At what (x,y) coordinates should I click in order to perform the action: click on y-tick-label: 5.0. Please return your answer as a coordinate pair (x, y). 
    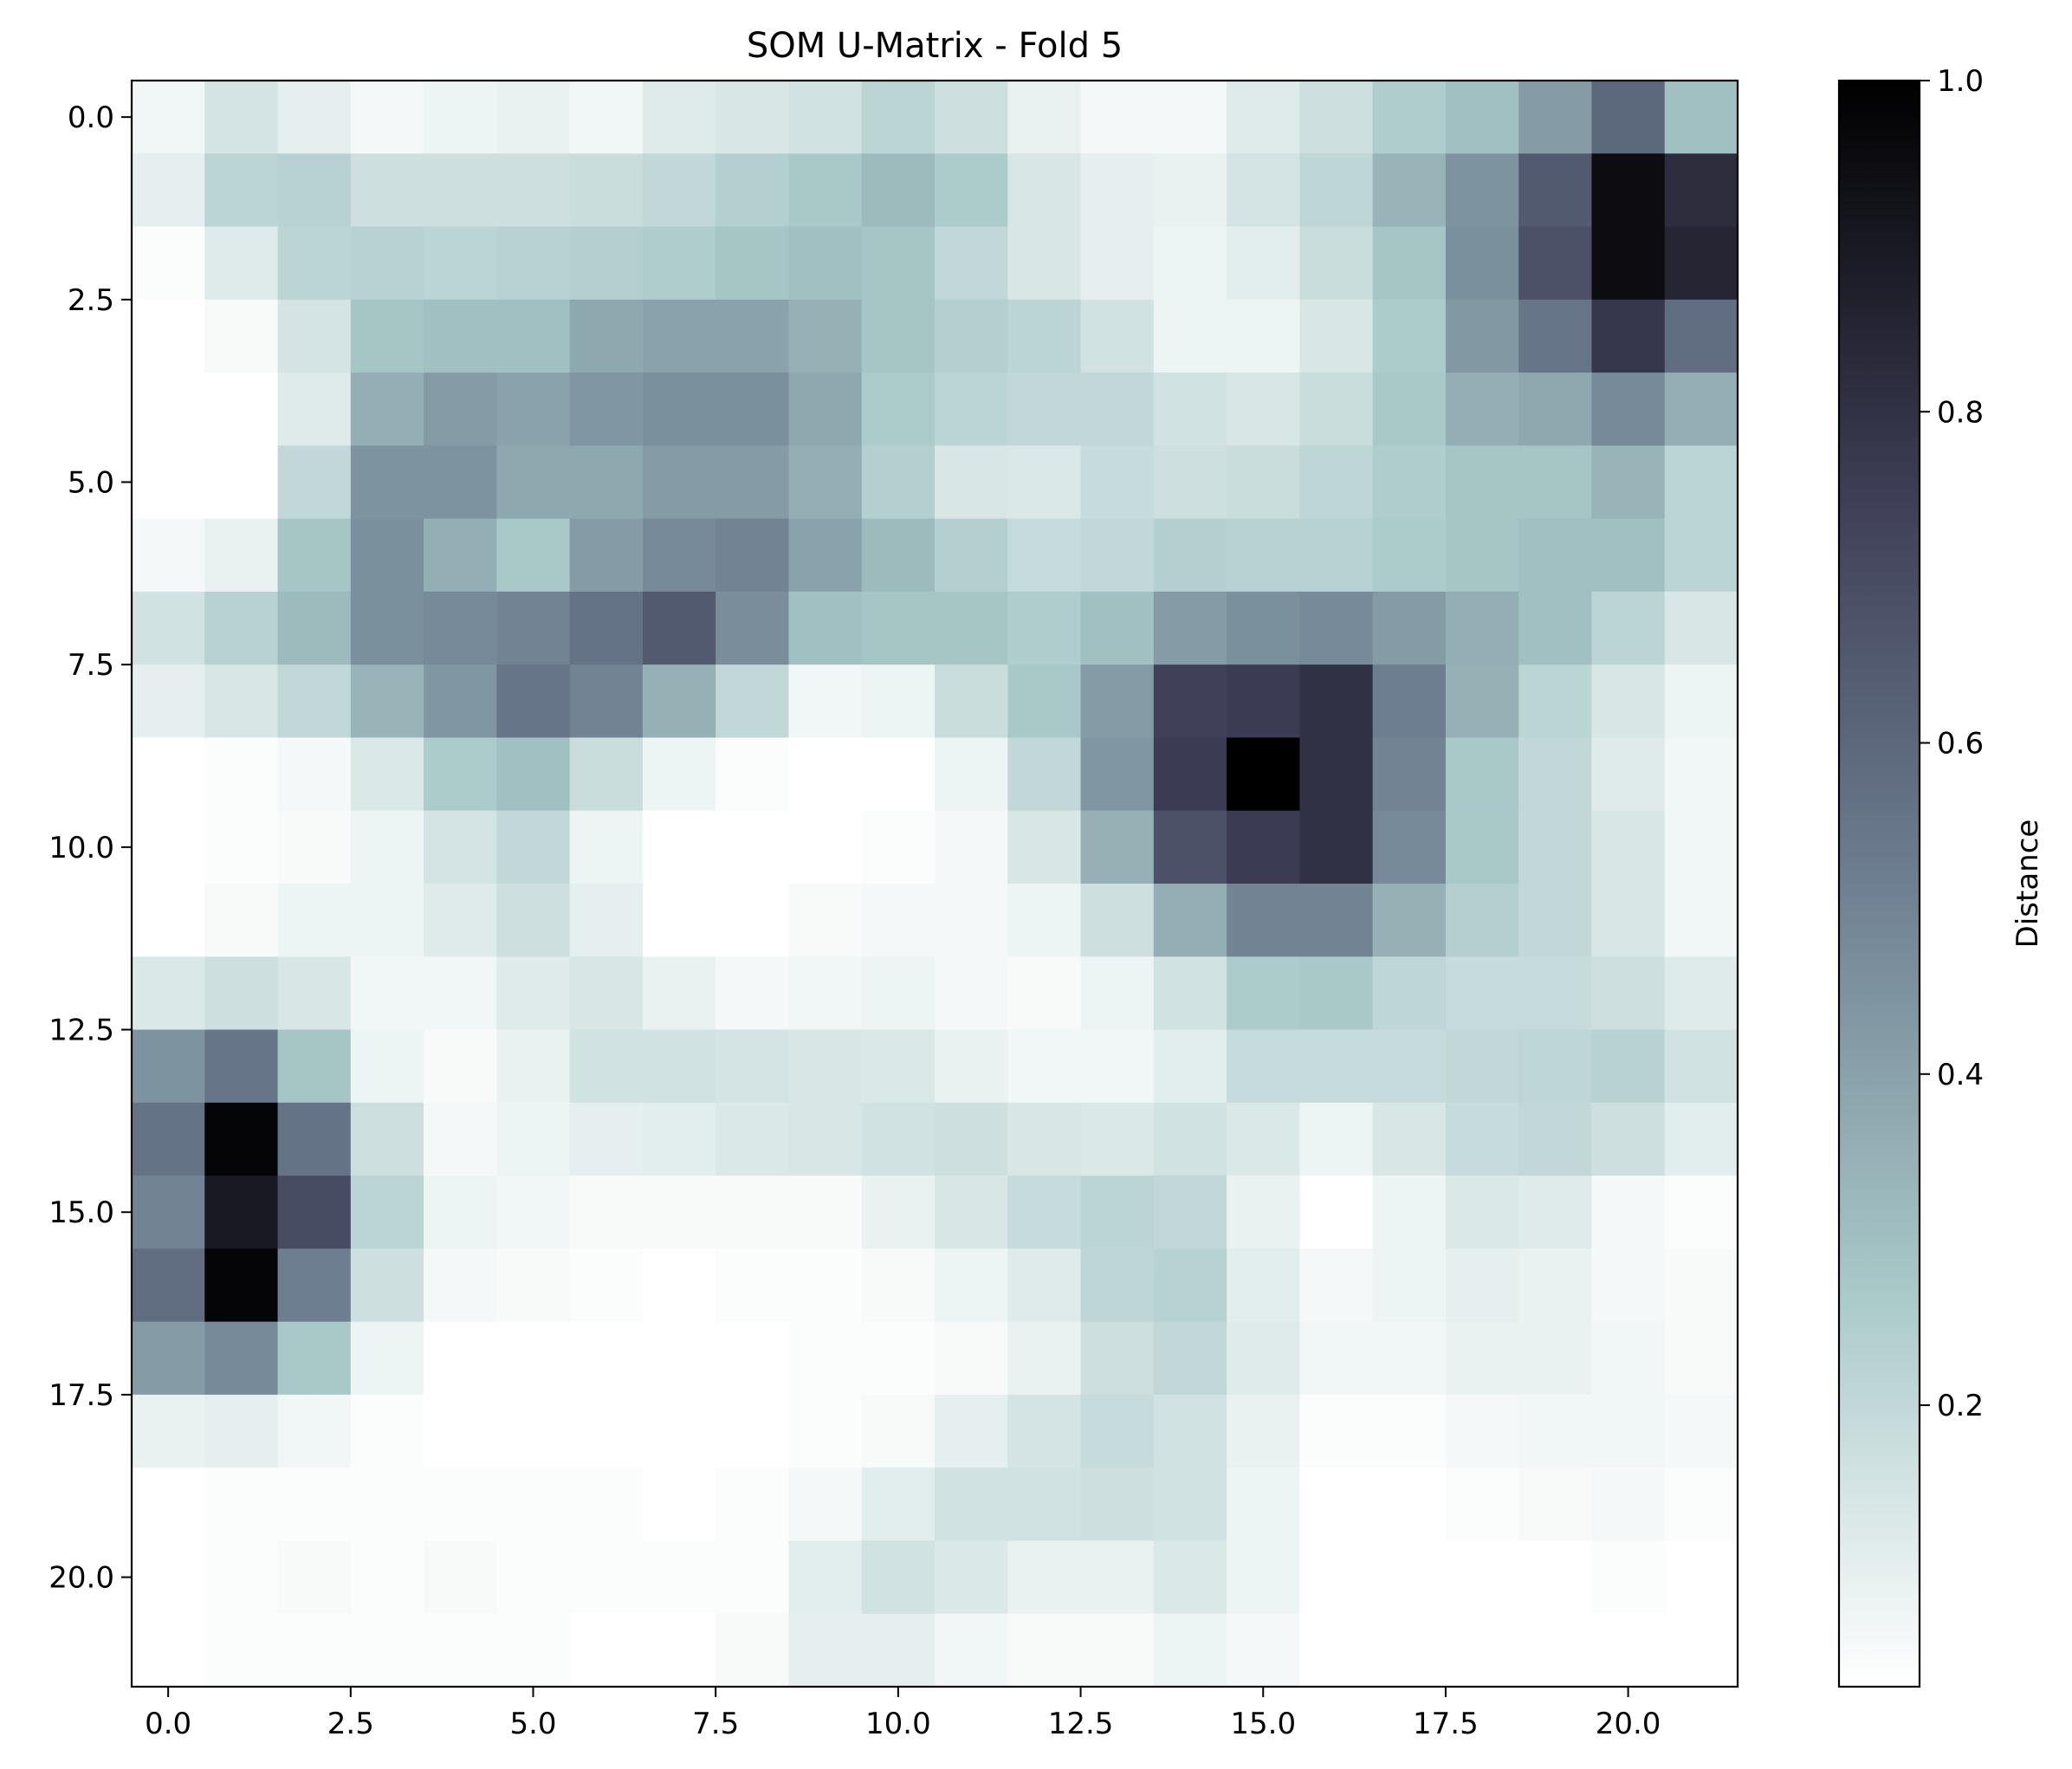
    Looking at the image, I should click on (91, 483).